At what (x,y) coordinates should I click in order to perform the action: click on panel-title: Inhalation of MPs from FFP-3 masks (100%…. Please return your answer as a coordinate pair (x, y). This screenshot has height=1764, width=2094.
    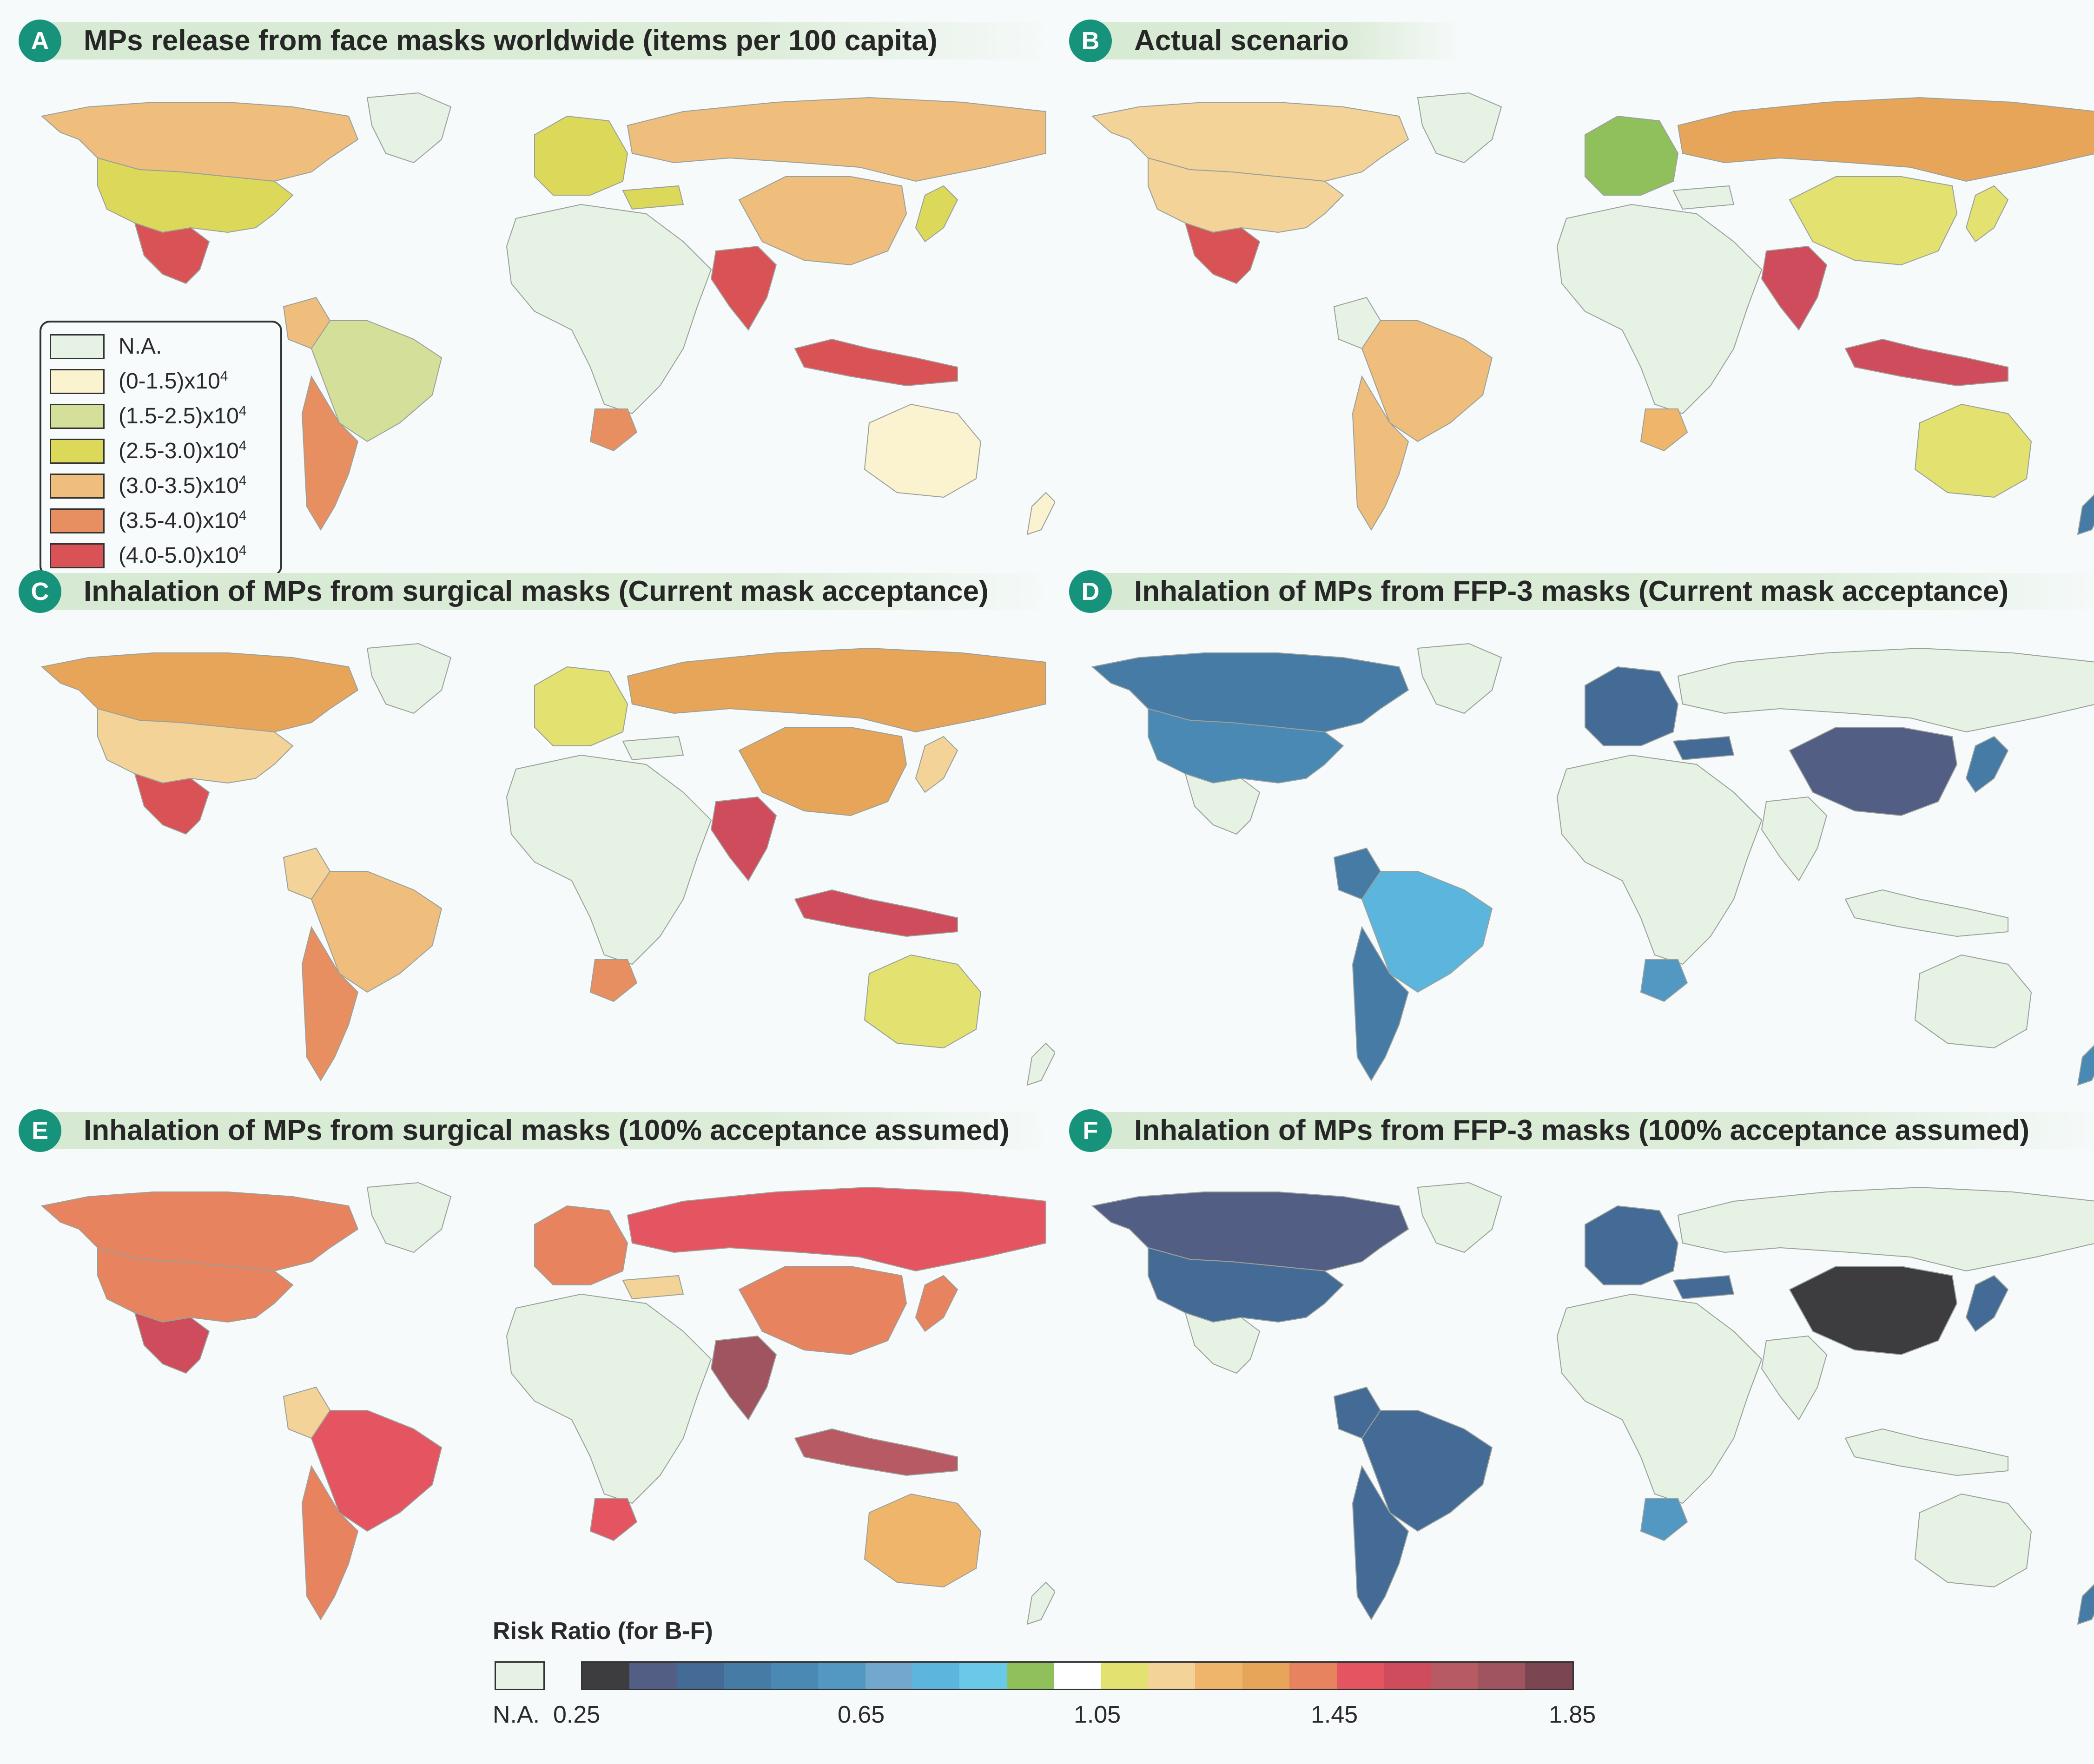
    Looking at the image, I should click on (1582, 1130).